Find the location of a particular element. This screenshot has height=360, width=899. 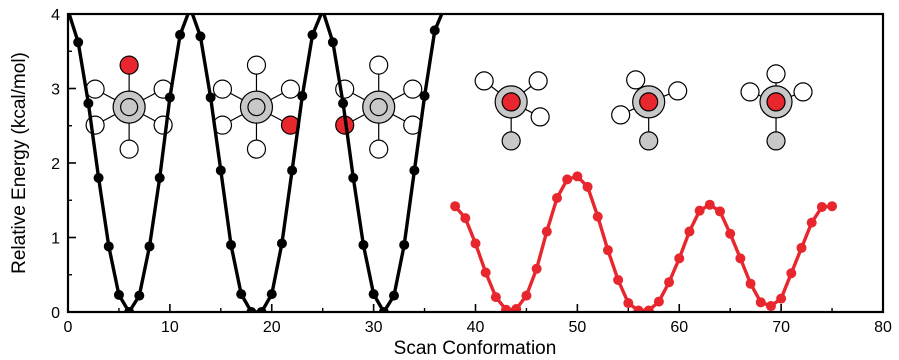

y-axis-label: Relative Energy (kcal/mol) is located at coordinates (19, 163).